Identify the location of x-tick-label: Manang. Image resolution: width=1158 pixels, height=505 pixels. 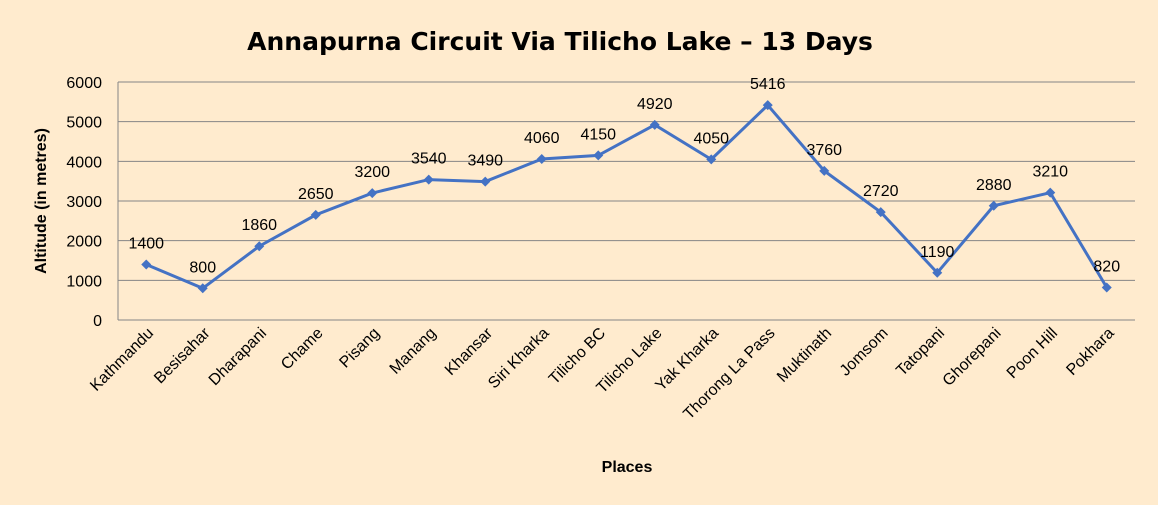
(413, 351).